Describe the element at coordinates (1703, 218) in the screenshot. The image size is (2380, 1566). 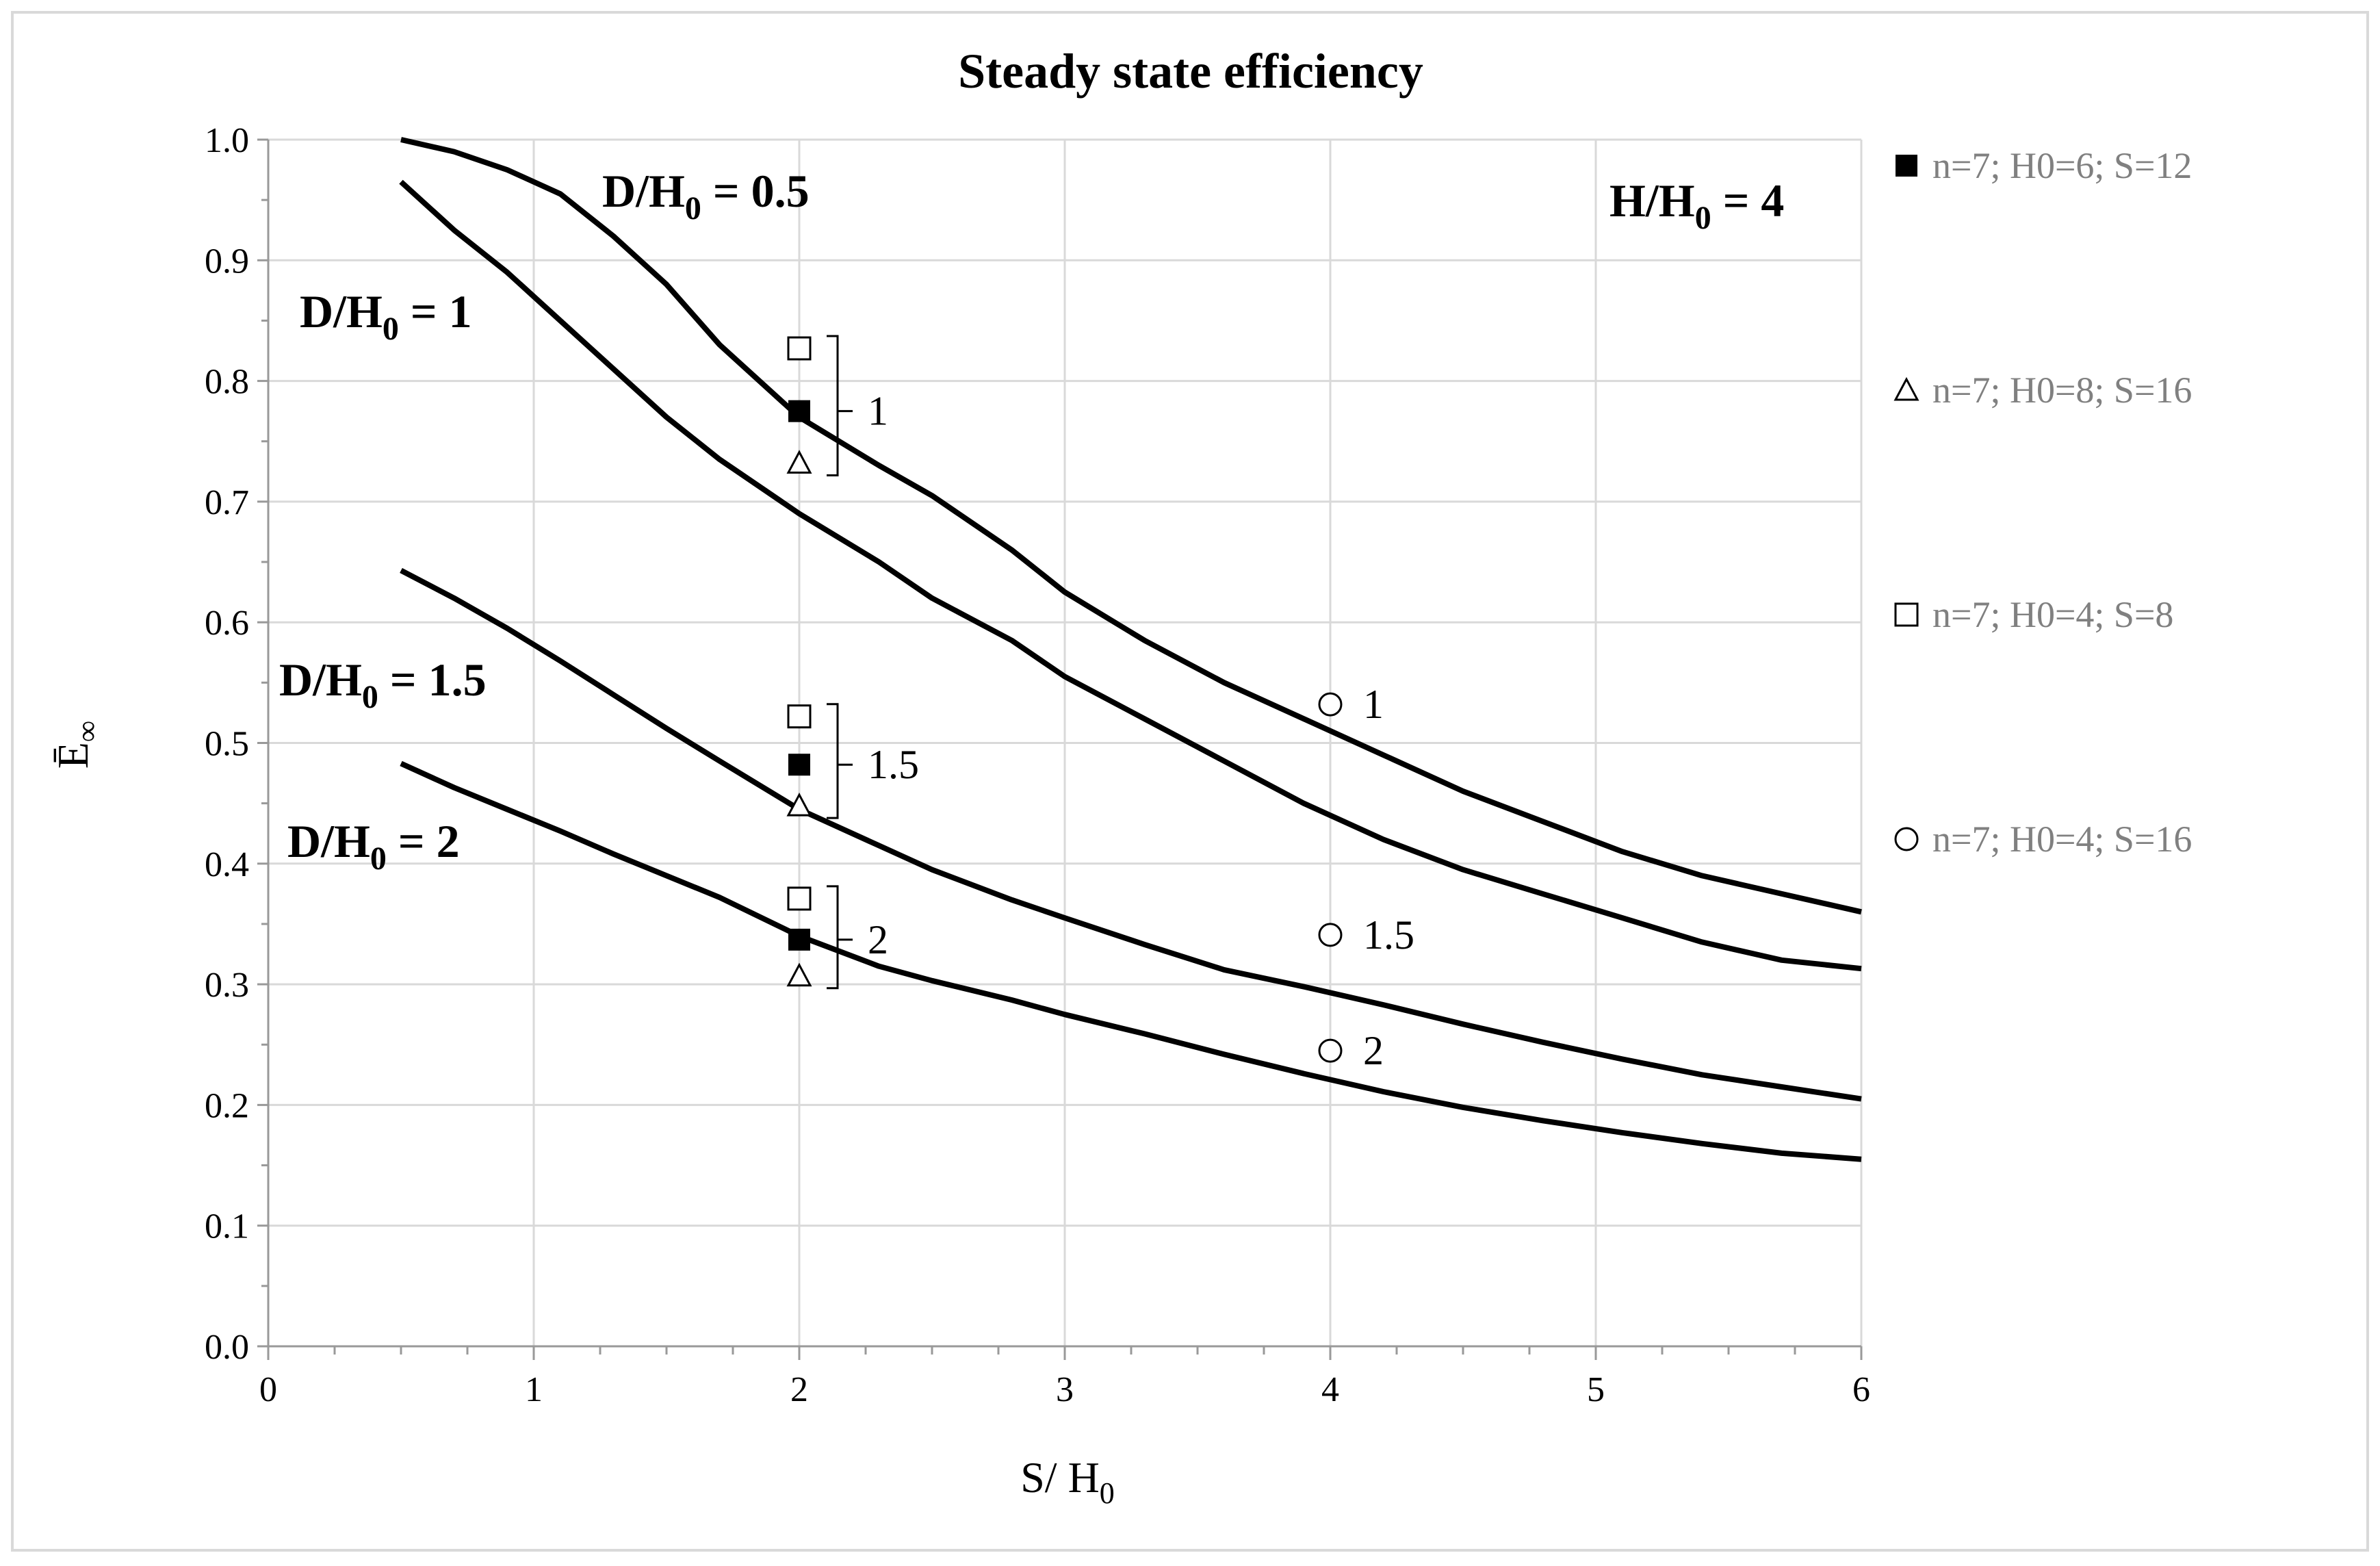
I see `annot-h-sub: 0` at that location.